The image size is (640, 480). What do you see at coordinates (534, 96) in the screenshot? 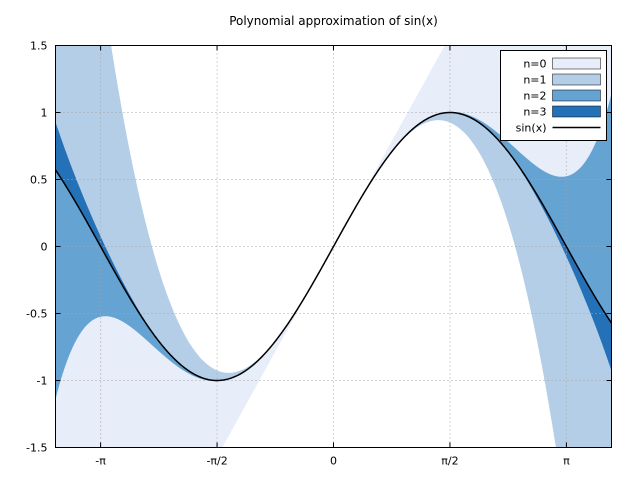
I see `legend-label: n=2` at bounding box center [534, 96].